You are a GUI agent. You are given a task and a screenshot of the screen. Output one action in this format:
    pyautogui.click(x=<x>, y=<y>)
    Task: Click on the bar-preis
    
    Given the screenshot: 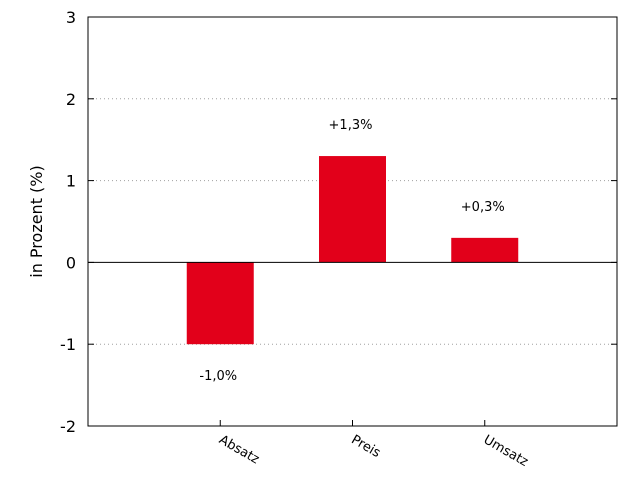 What is the action you would take?
    pyautogui.click(x=352, y=209)
    